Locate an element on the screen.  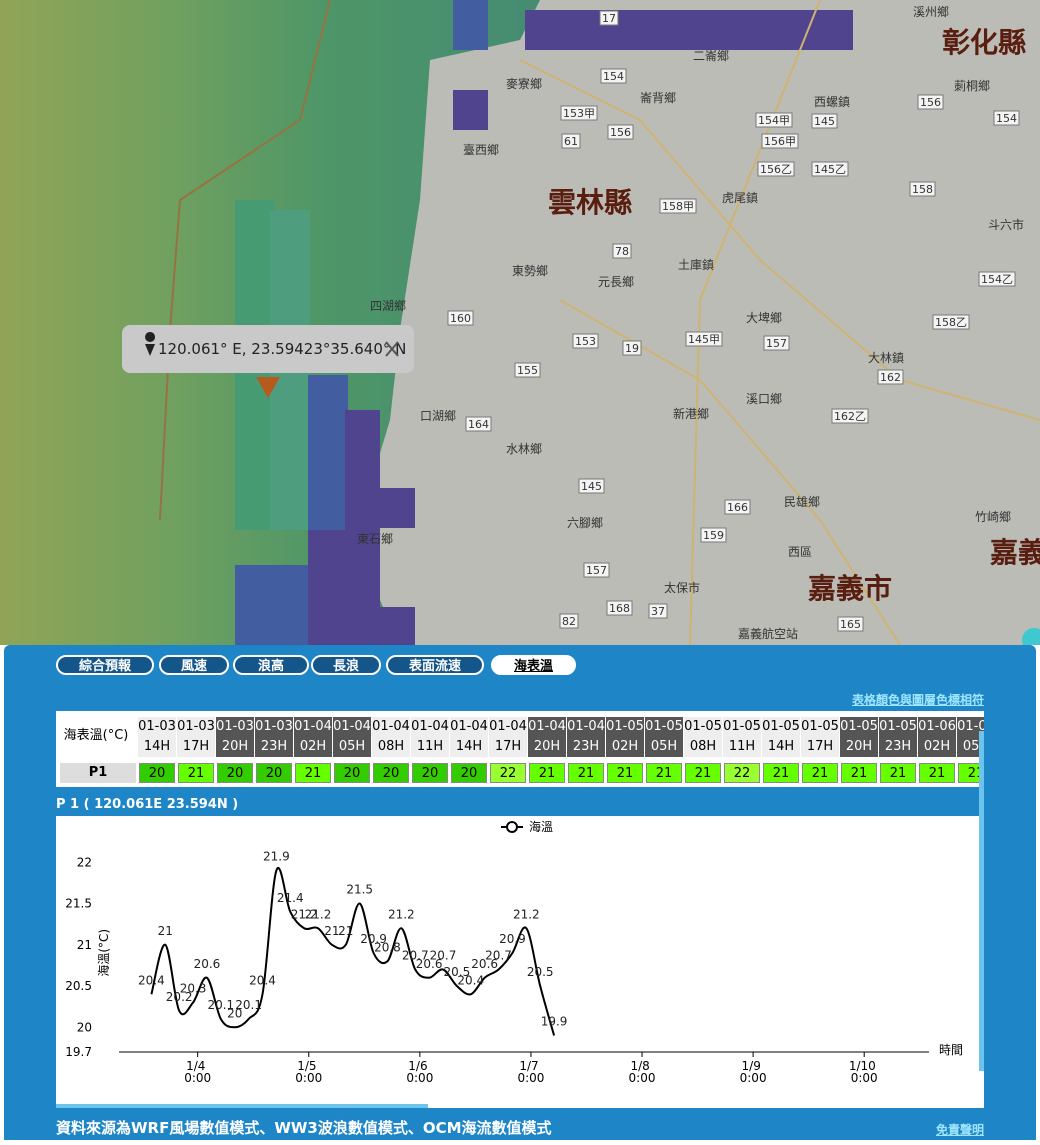
y-axis-label: 海溫(°C) is located at coordinates (103, 953).